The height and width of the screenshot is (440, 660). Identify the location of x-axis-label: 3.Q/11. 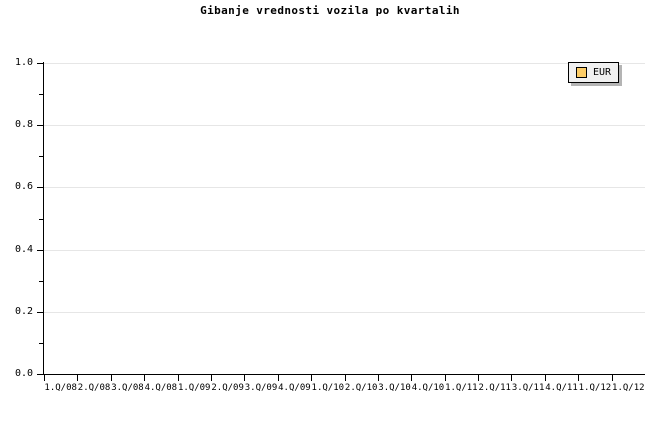
(528, 388).